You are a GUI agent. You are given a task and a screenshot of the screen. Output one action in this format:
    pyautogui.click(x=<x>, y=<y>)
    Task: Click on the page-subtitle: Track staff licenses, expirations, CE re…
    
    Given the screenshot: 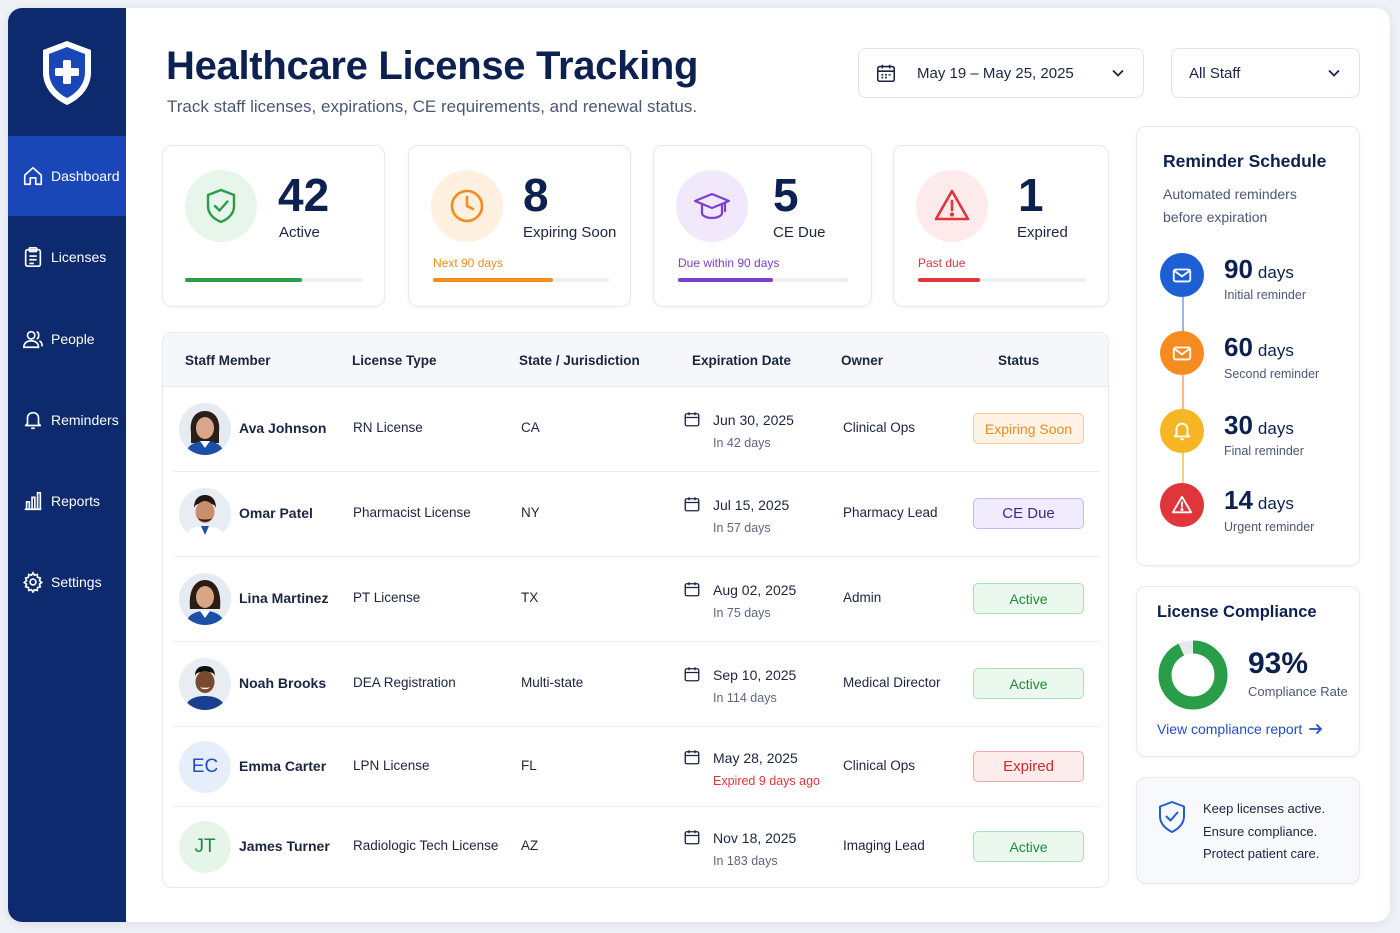 What is the action you would take?
    pyautogui.click(x=432, y=106)
    